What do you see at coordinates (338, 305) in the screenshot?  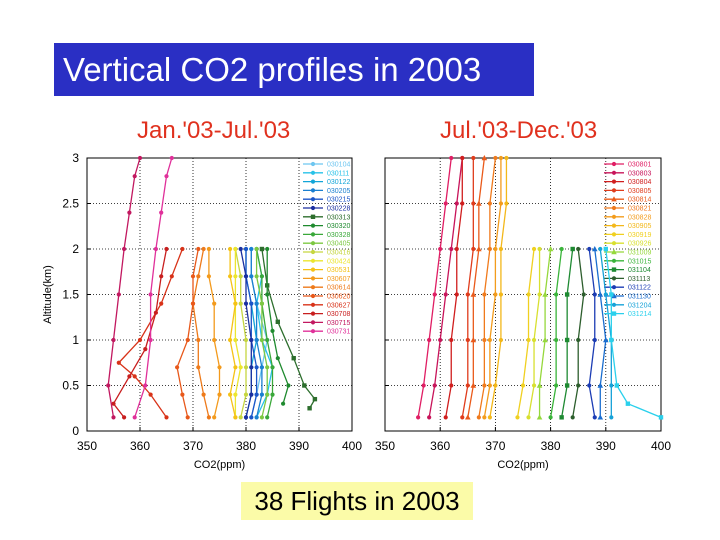 I see `left-legend-entry-030627: 030627` at bounding box center [338, 305].